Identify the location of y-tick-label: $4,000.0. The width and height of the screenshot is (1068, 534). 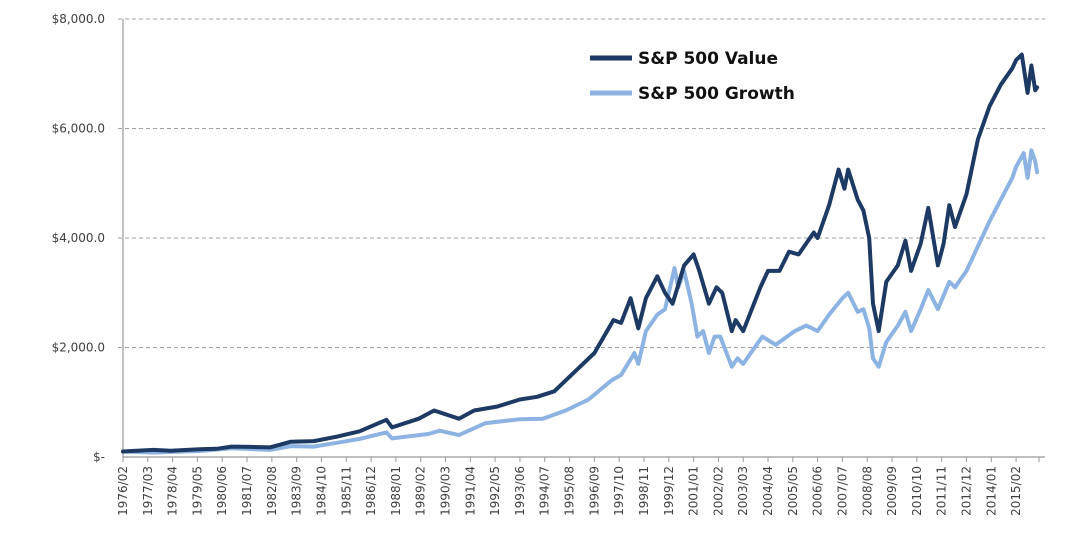
(78, 238).